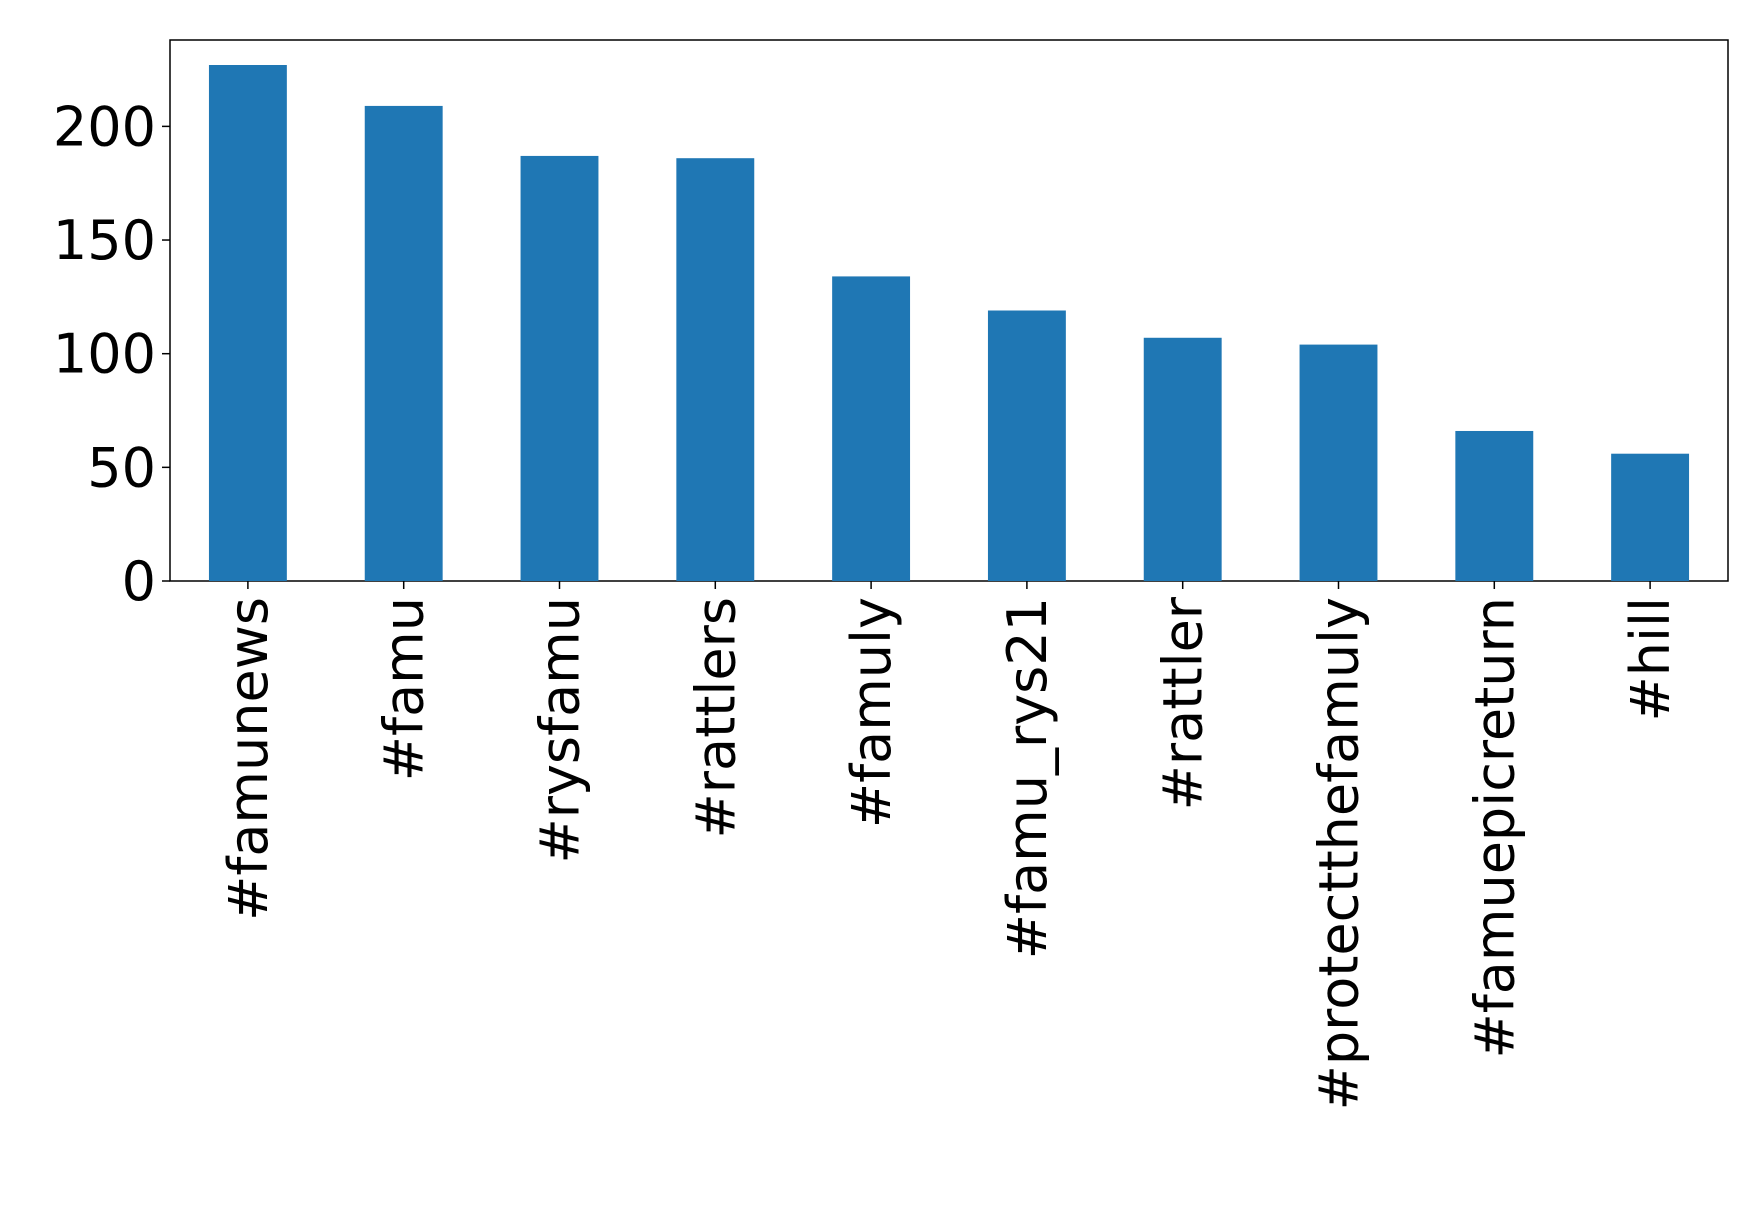  Describe the element at coordinates (1339, 853) in the screenshot. I see `x-tick-label: #protectthefamuly` at that location.